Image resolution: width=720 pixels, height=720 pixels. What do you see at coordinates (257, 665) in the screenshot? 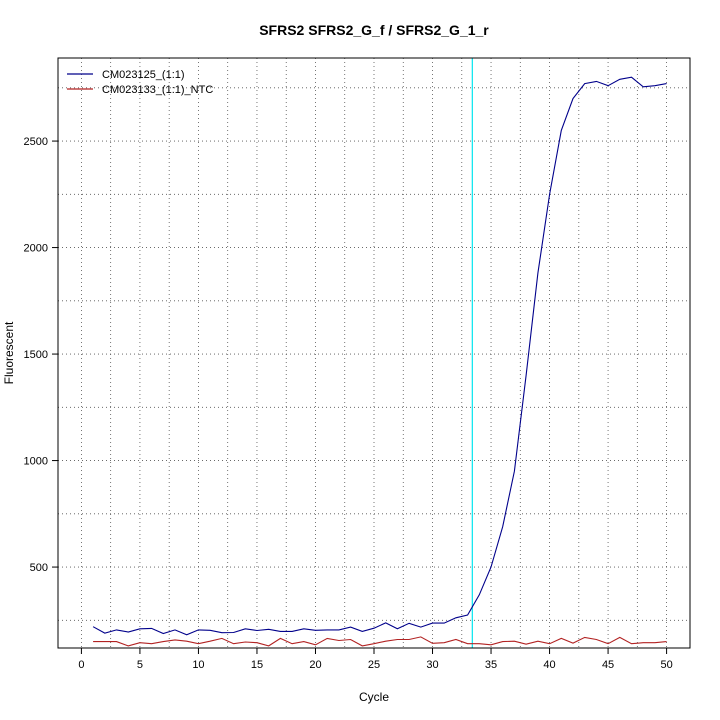
I see `x-tick-label: 15` at bounding box center [257, 665].